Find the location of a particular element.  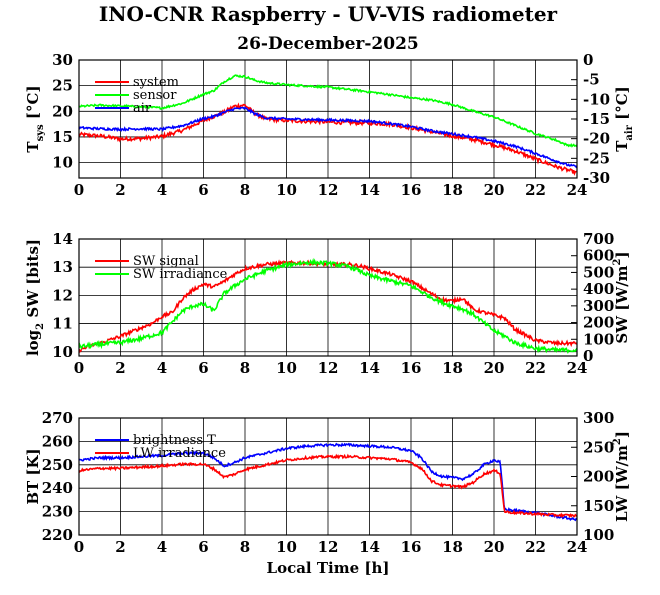

y2-tick-label: -5 is located at coordinates (591, 80).